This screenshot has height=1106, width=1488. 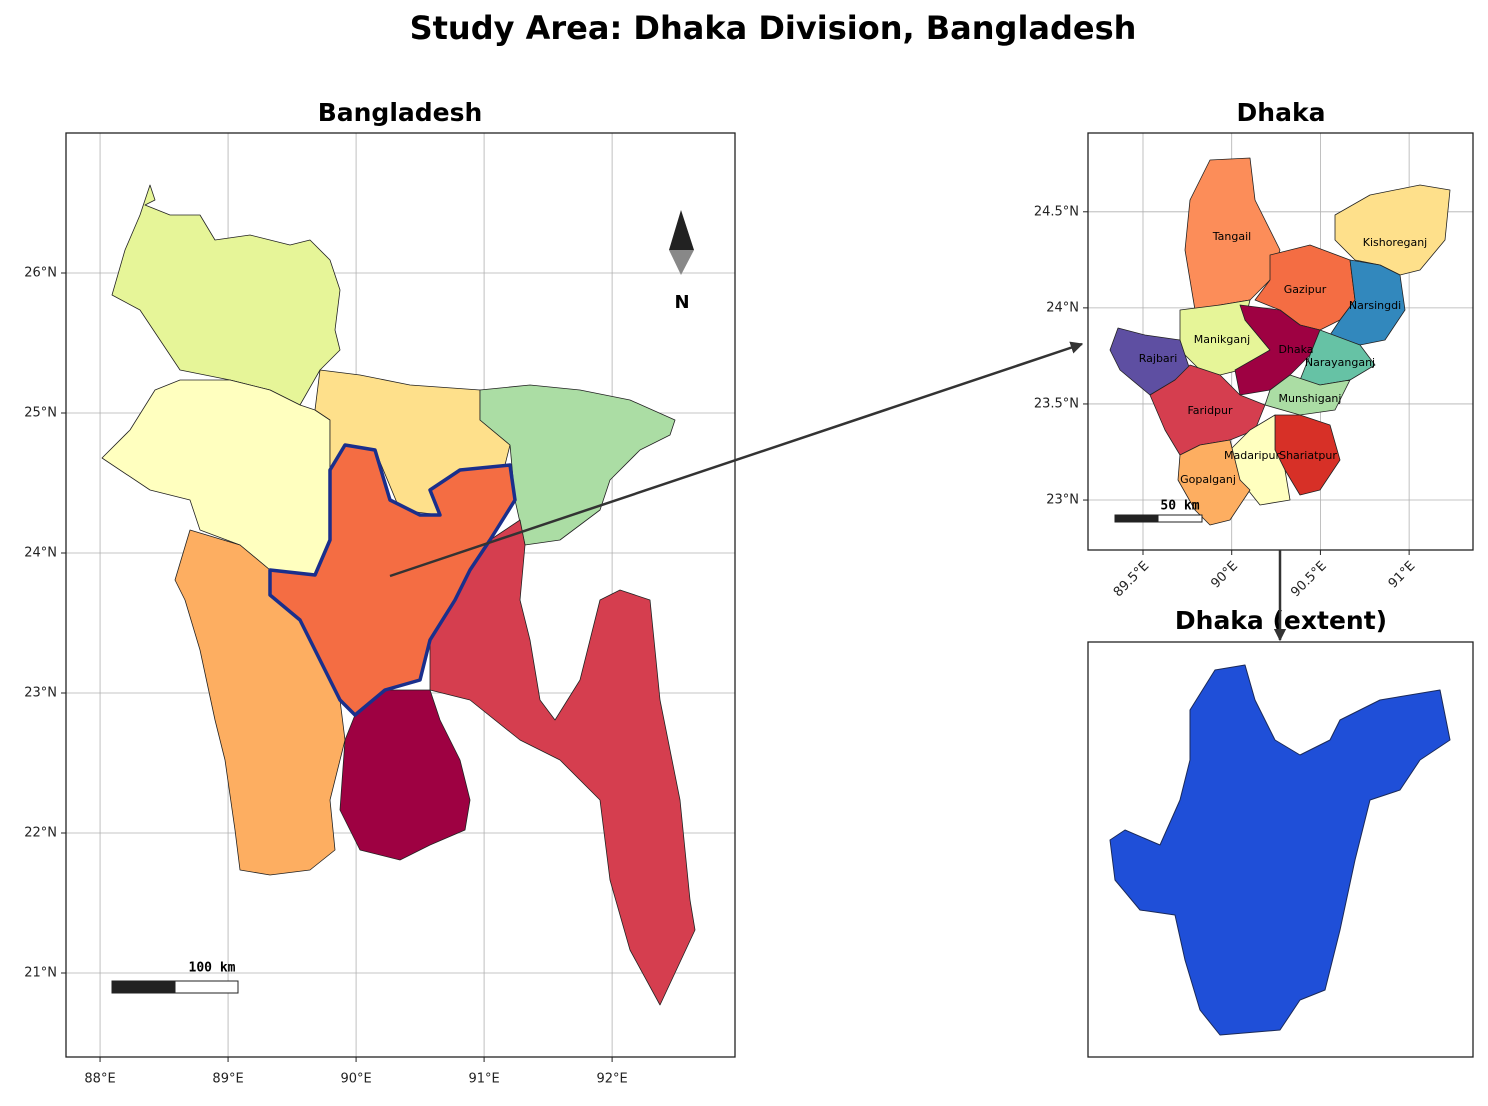 What do you see at coordinates (1295, 349) in the screenshot?
I see `district-label: Dhaka` at bounding box center [1295, 349].